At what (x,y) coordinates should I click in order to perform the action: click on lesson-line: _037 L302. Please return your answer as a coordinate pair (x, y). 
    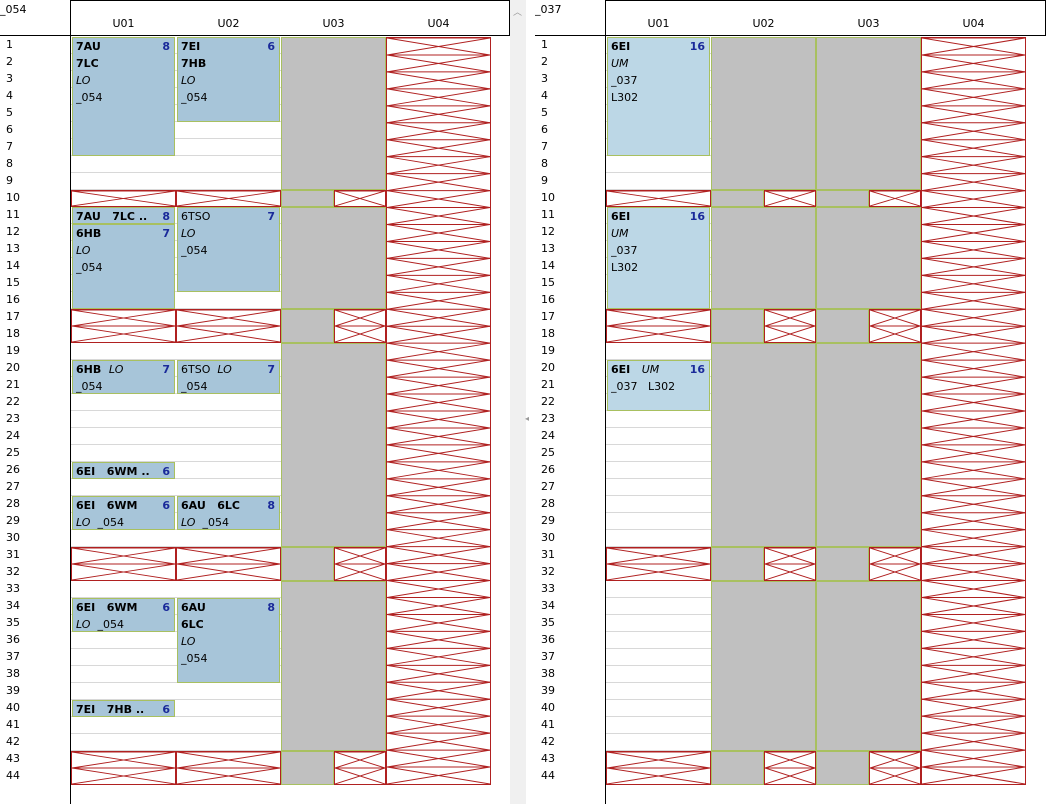
    Looking at the image, I should click on (658, 386).